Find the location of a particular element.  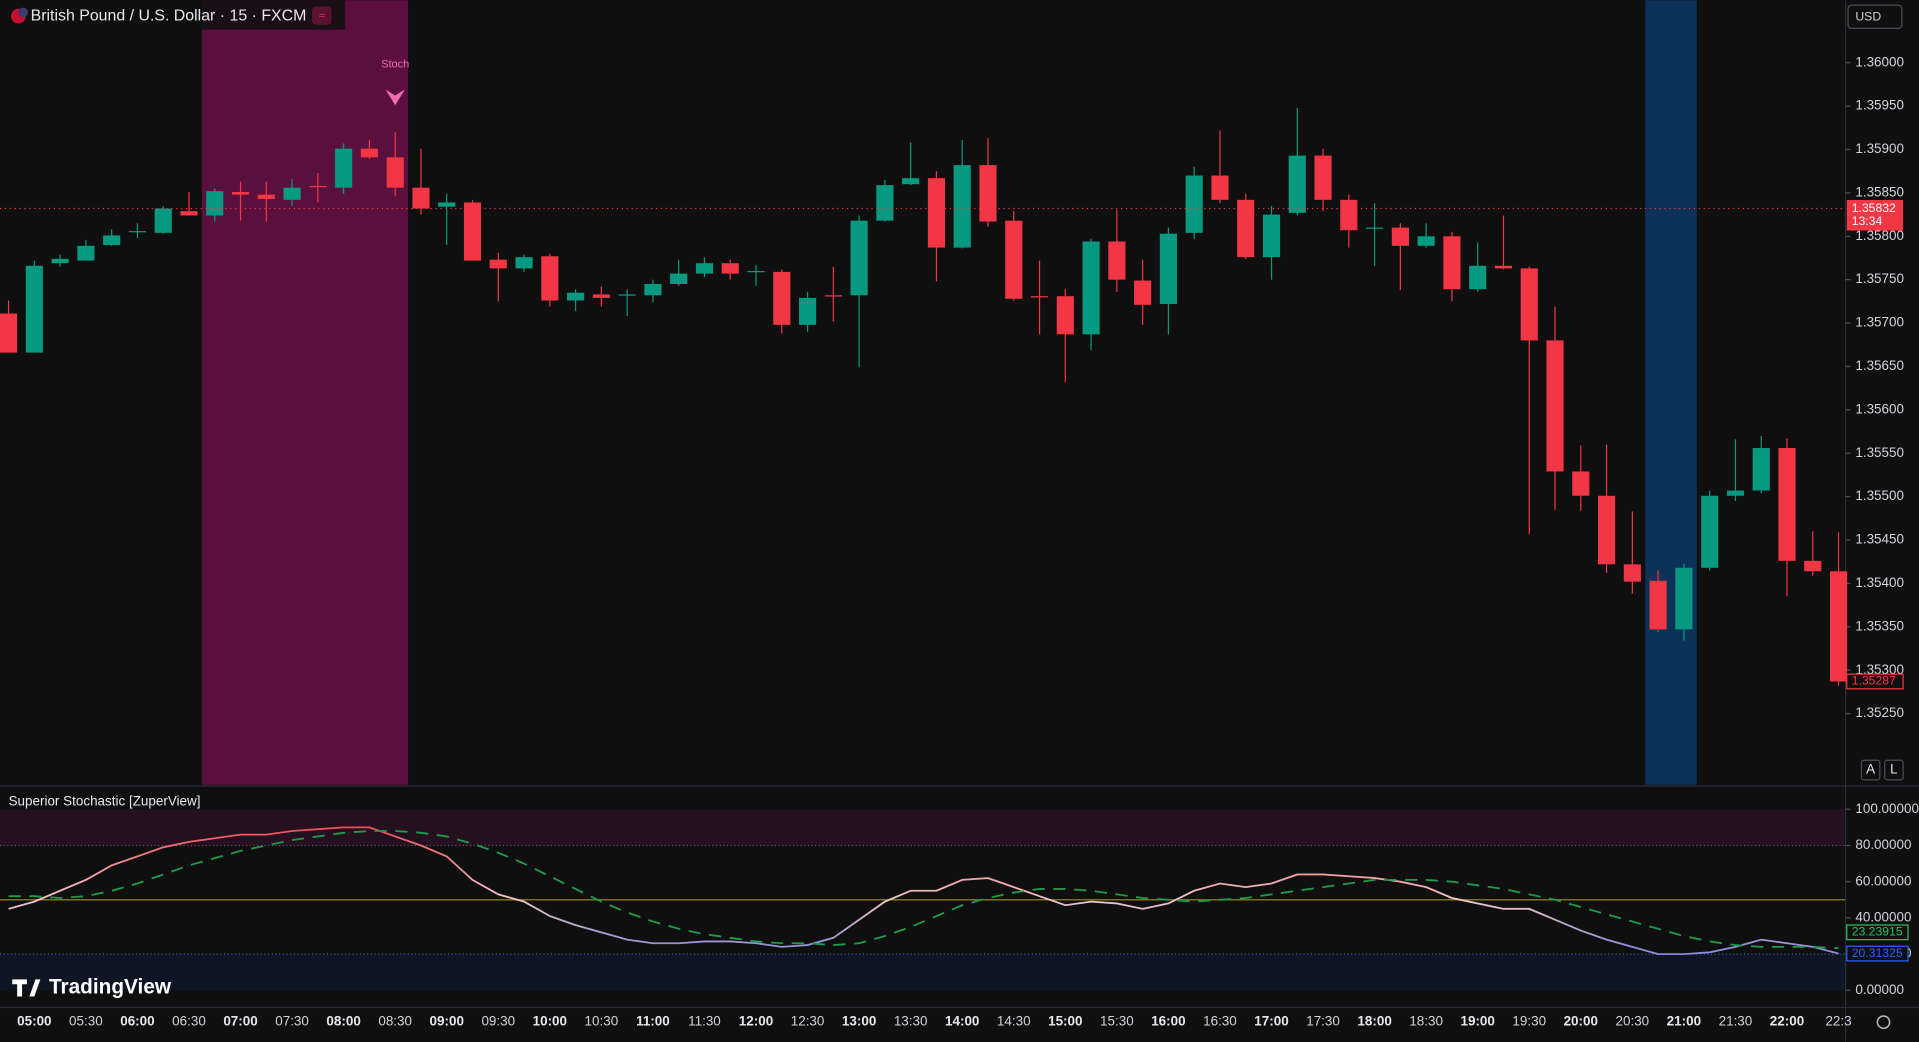

indicator-title: Superior Stochastic [ZuperView] is located at coordinates (105, 800).